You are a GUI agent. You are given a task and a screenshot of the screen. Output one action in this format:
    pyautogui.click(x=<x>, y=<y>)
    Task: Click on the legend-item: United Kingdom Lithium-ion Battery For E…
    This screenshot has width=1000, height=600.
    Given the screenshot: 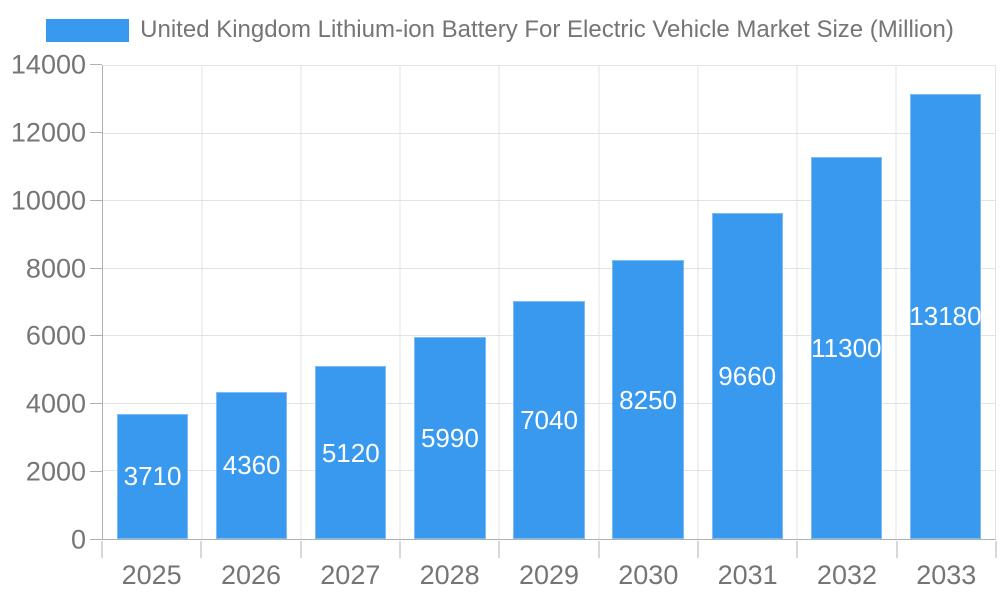 What is the action you would take?
    pyautogui.click(x=500, y=30)
    